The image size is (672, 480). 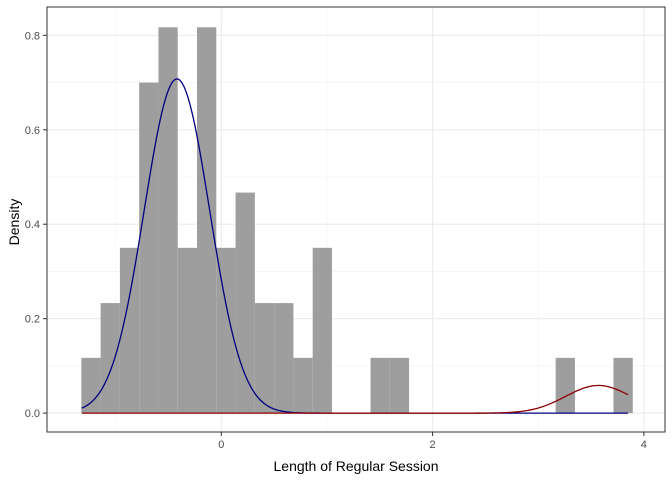 What do you see at coordinates (433, 445) in the screenshot?
I see `x-tick-label: 2` at bounding box center [433, 445].